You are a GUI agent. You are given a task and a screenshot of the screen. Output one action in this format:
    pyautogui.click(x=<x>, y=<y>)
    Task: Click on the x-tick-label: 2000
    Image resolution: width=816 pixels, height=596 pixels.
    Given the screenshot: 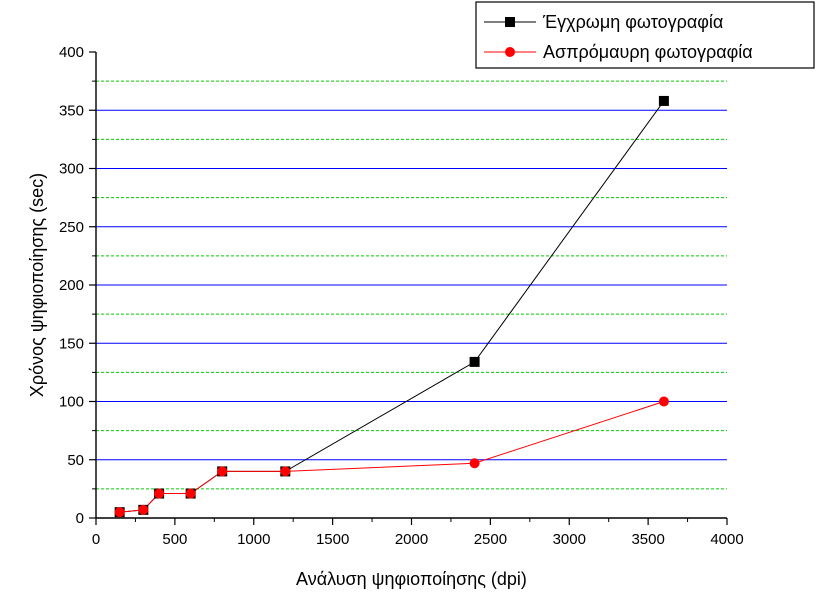 What is the action you would take?
    pyautogui.click(x=411, y=539)
    